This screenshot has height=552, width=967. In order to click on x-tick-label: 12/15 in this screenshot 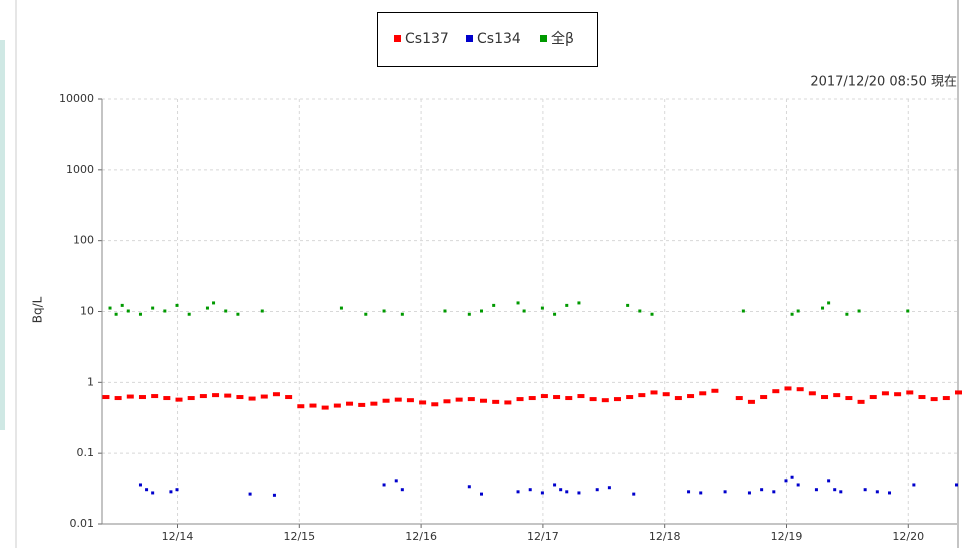, I will do `click(299, 536)`.